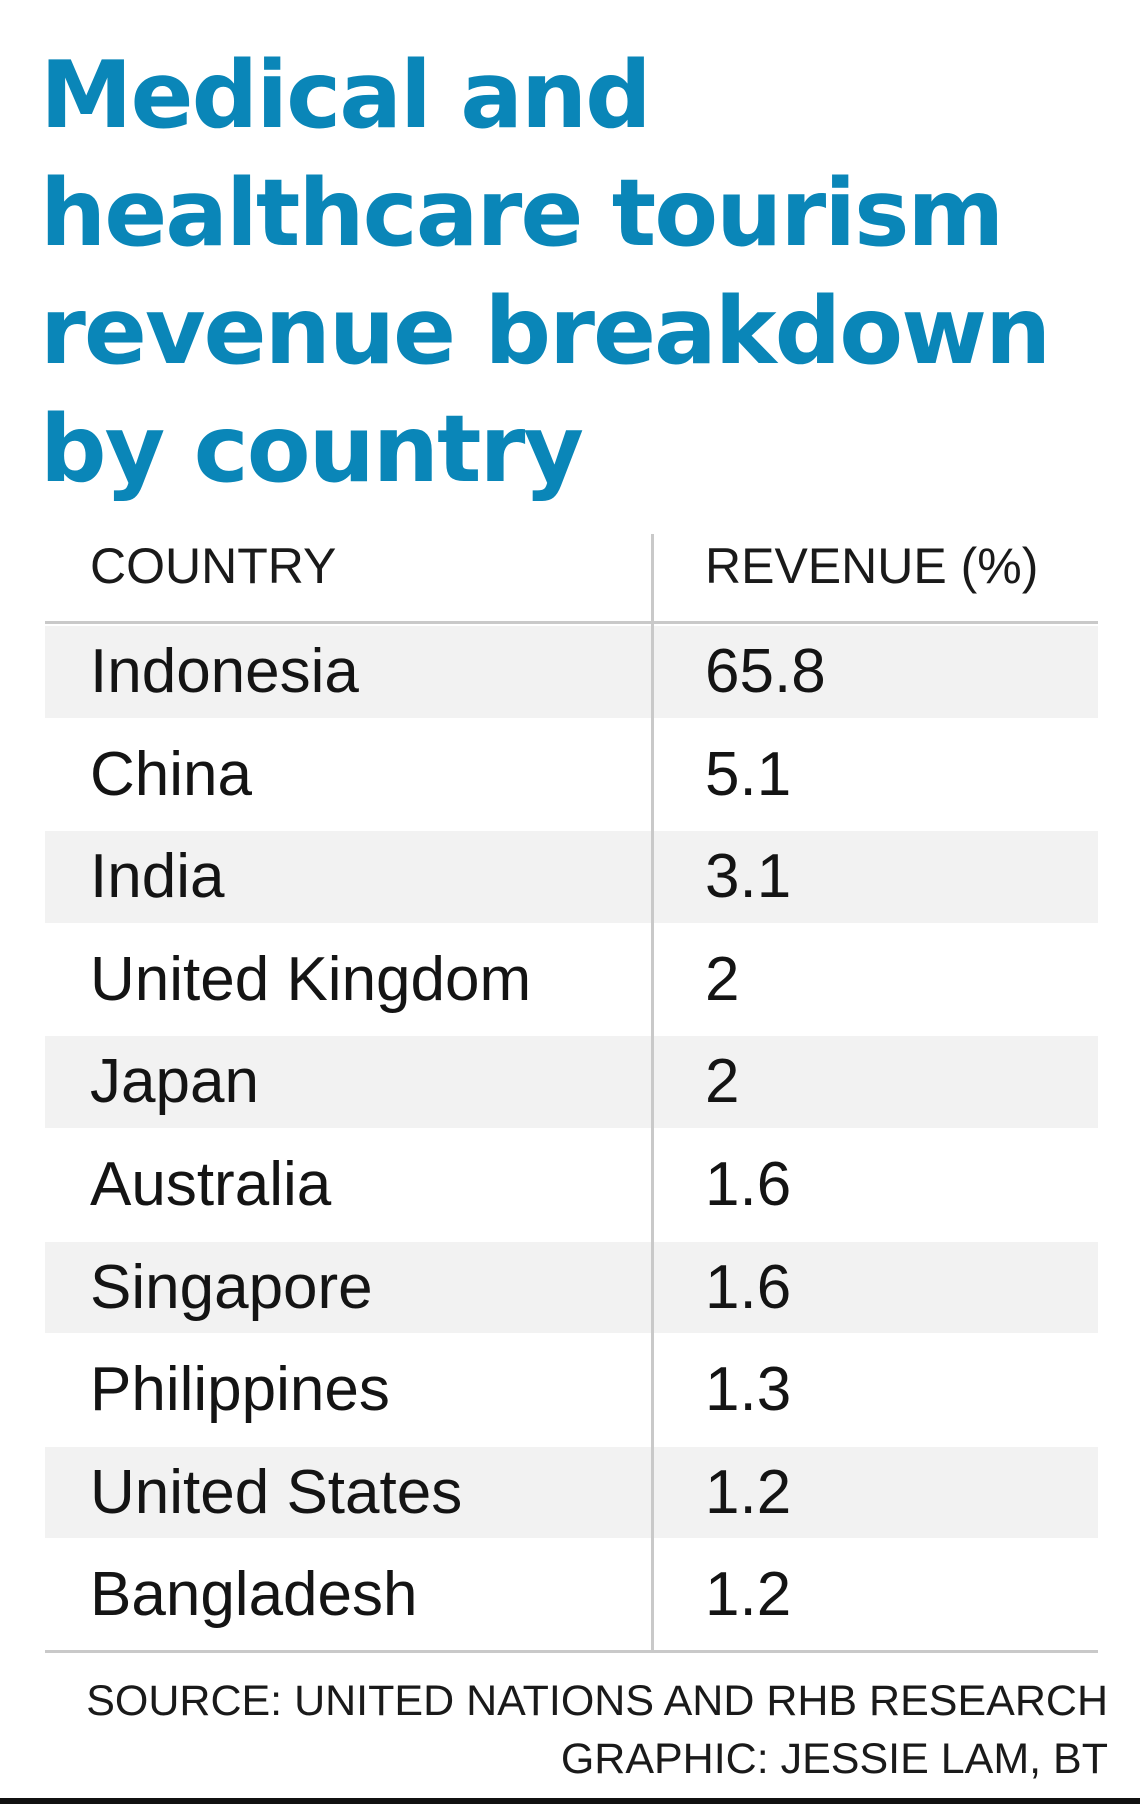 This screenshot has width=1140, height=1804. What do you see at coordinates (224, 671) in the screenshot?
I see `country-cell: Indonesia` at bounding box center [224, 671].